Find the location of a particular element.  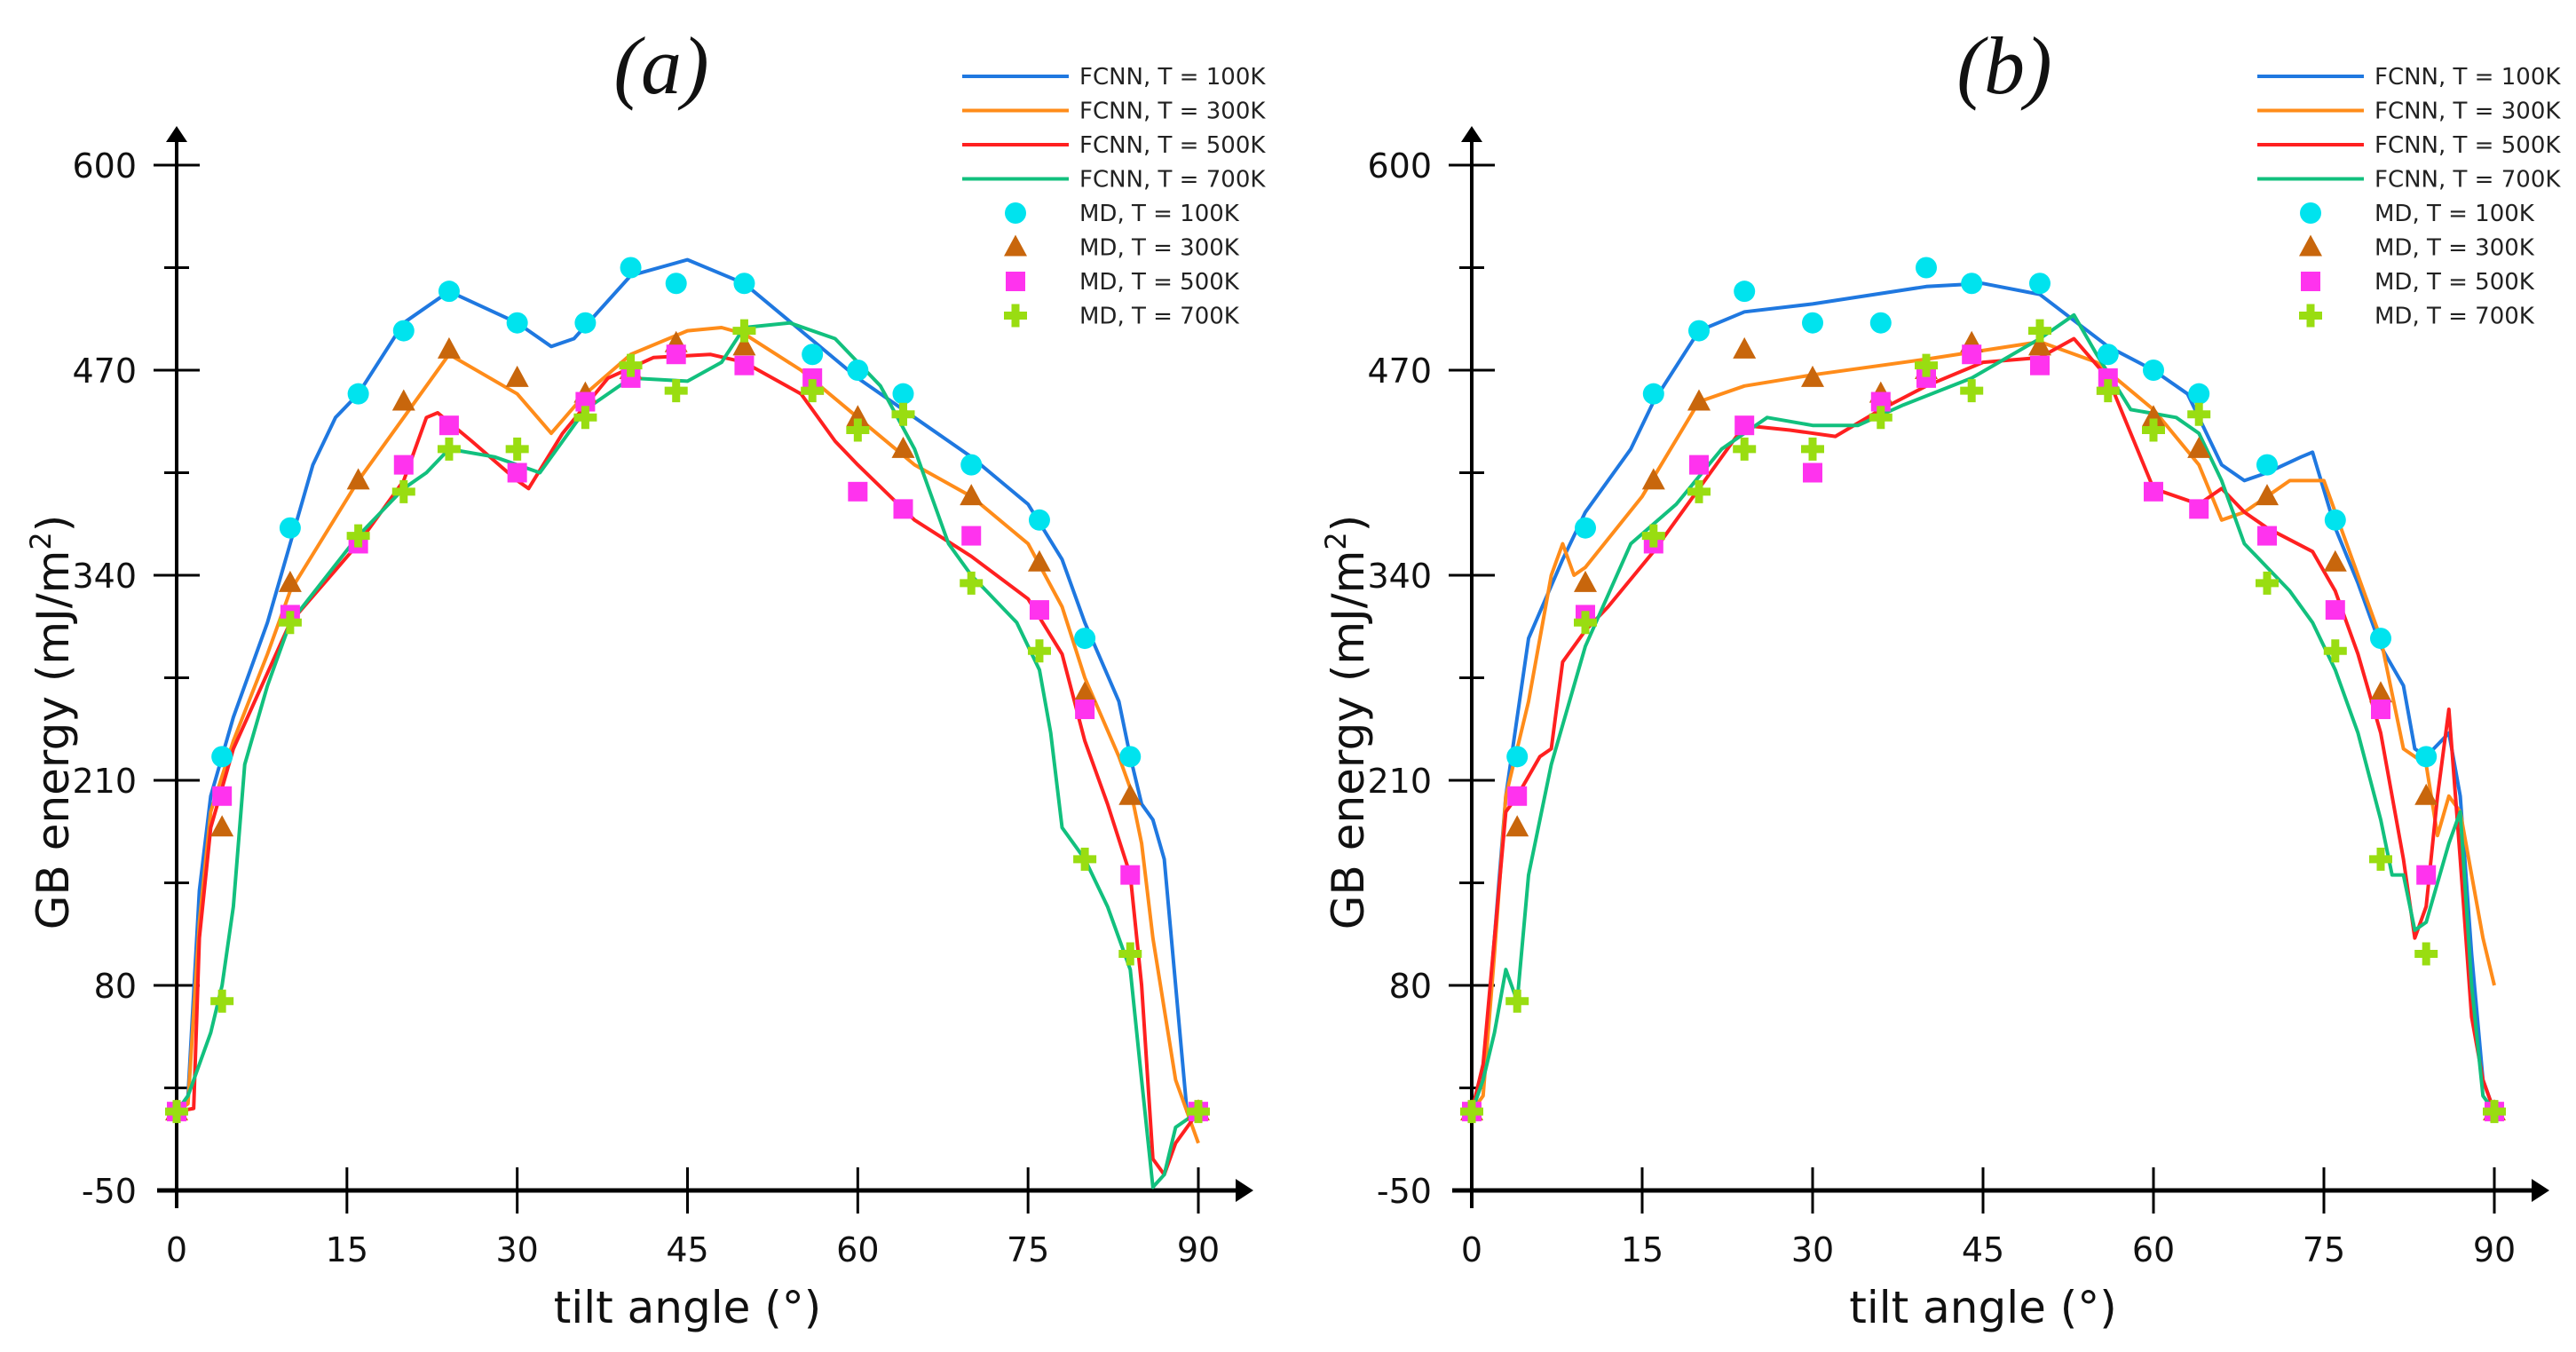

y-axis-title-main: GB energy (mJ/m is located at coordinates (53, 740).